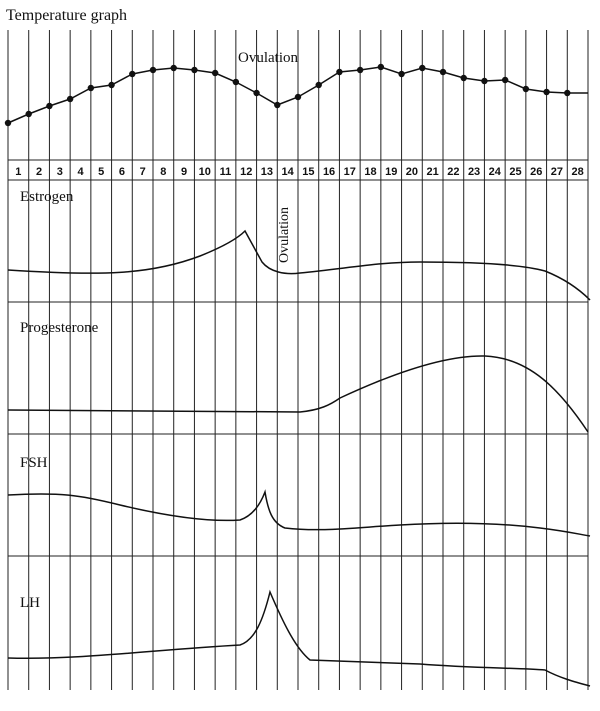 This screenshot has width=600, height=711. I want to click on day-label: 19, so click(391, 172).